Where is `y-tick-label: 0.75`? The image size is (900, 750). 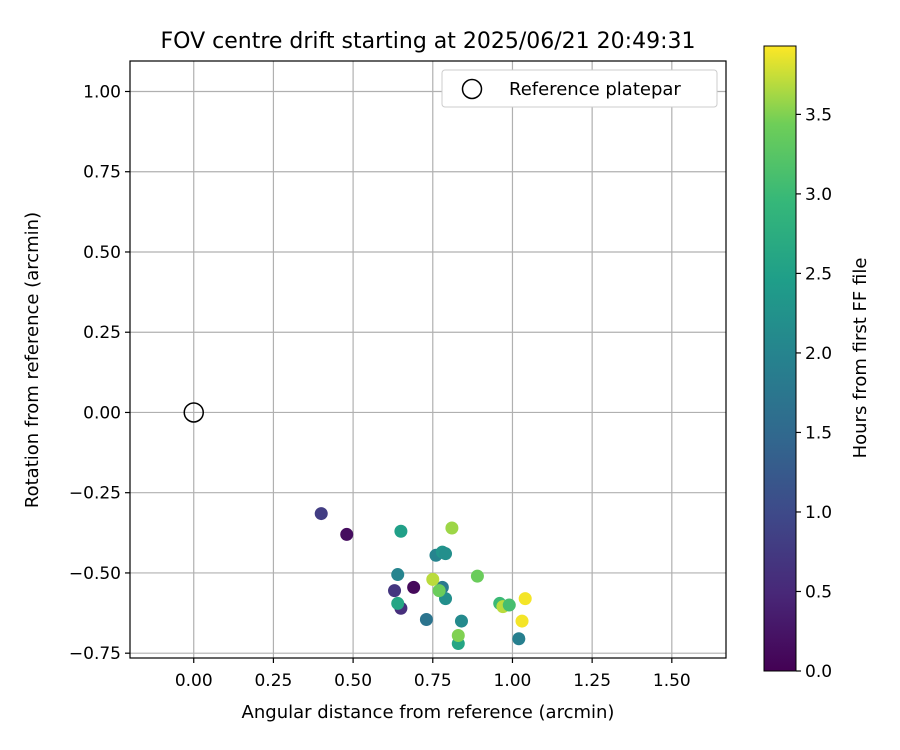 y-tick-label: 0.75 is located at coordinates (102, 173).